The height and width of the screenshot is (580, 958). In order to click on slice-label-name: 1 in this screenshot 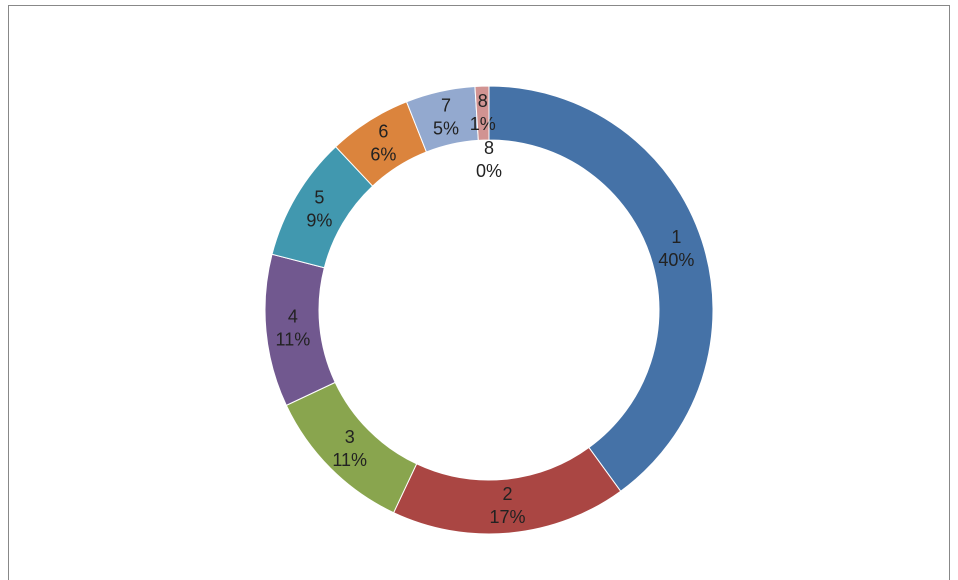, I will do `click(676, 237)`.